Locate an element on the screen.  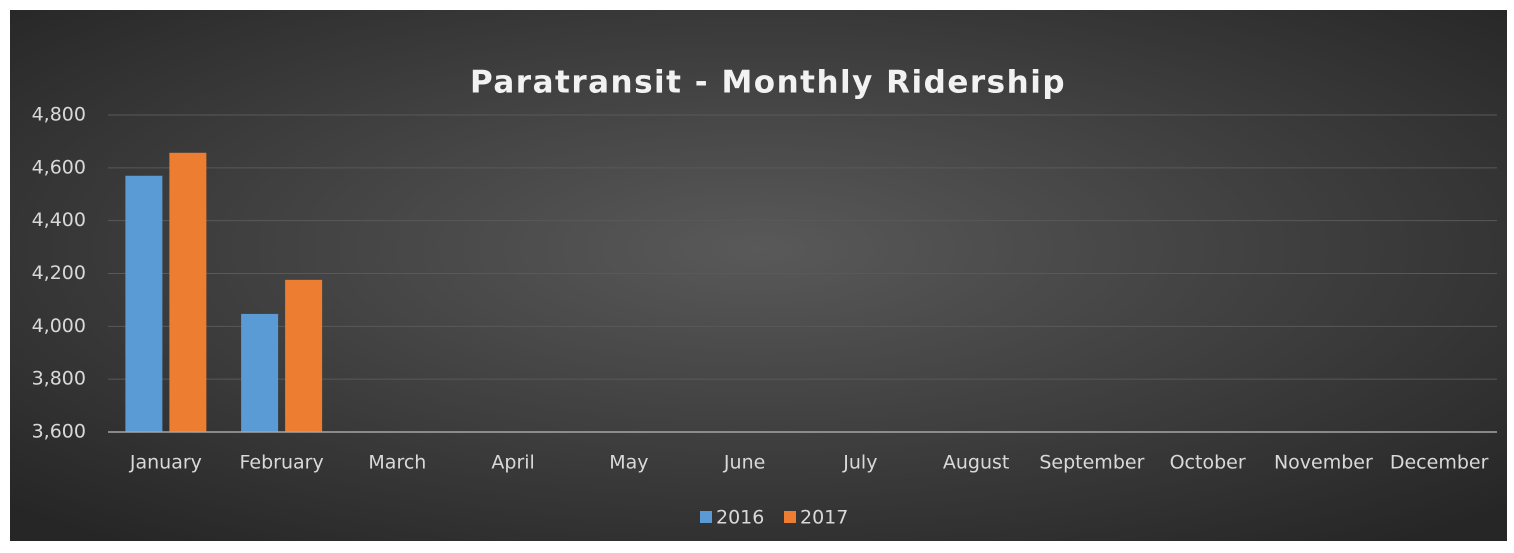
x-tick-label: March is located at coordinates (397, 463).